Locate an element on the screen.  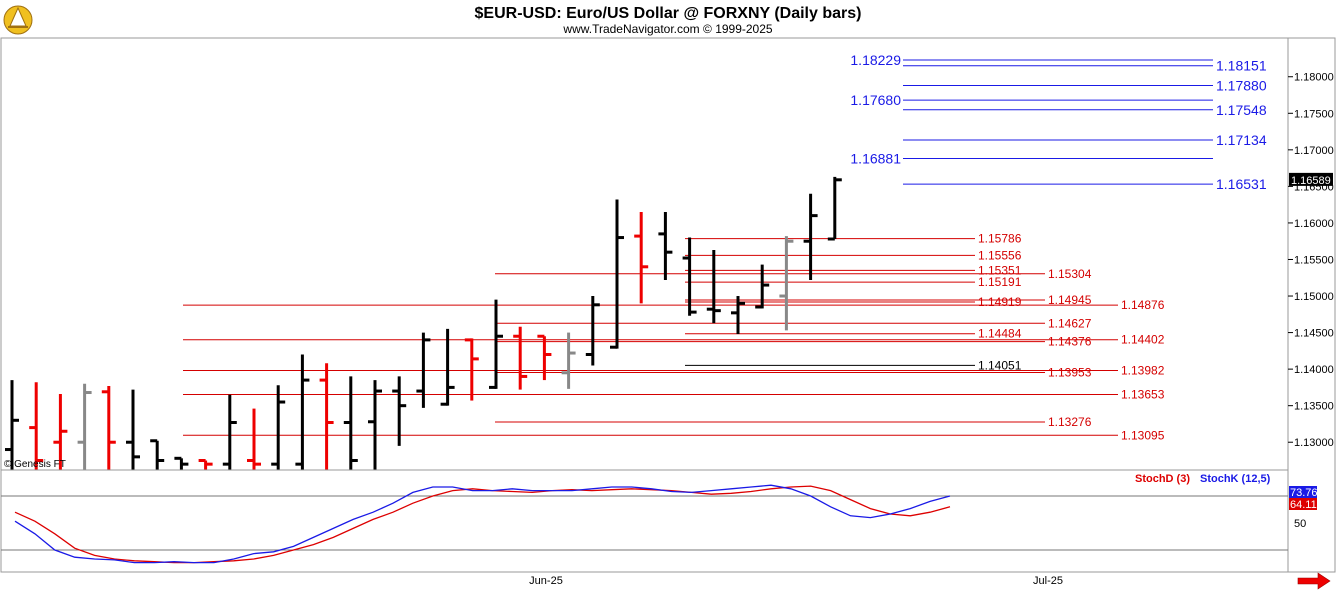
y-tick-label: 1.17500 is located at coordinates (1314, 114).